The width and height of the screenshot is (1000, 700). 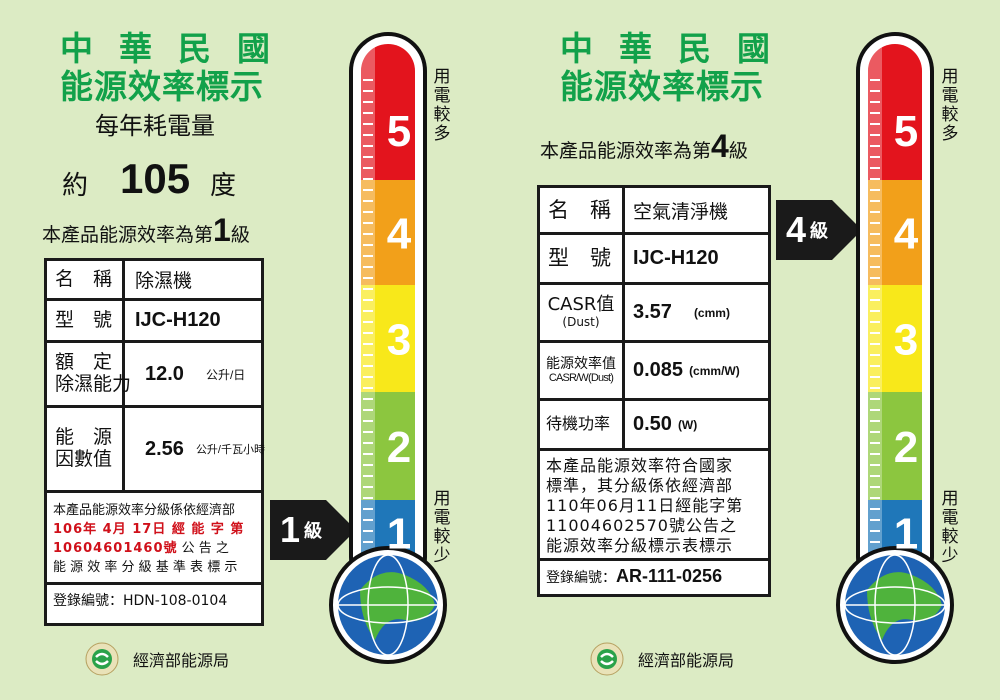 I want to click on capacity-value: 12.0, so click(x=164, y=373).